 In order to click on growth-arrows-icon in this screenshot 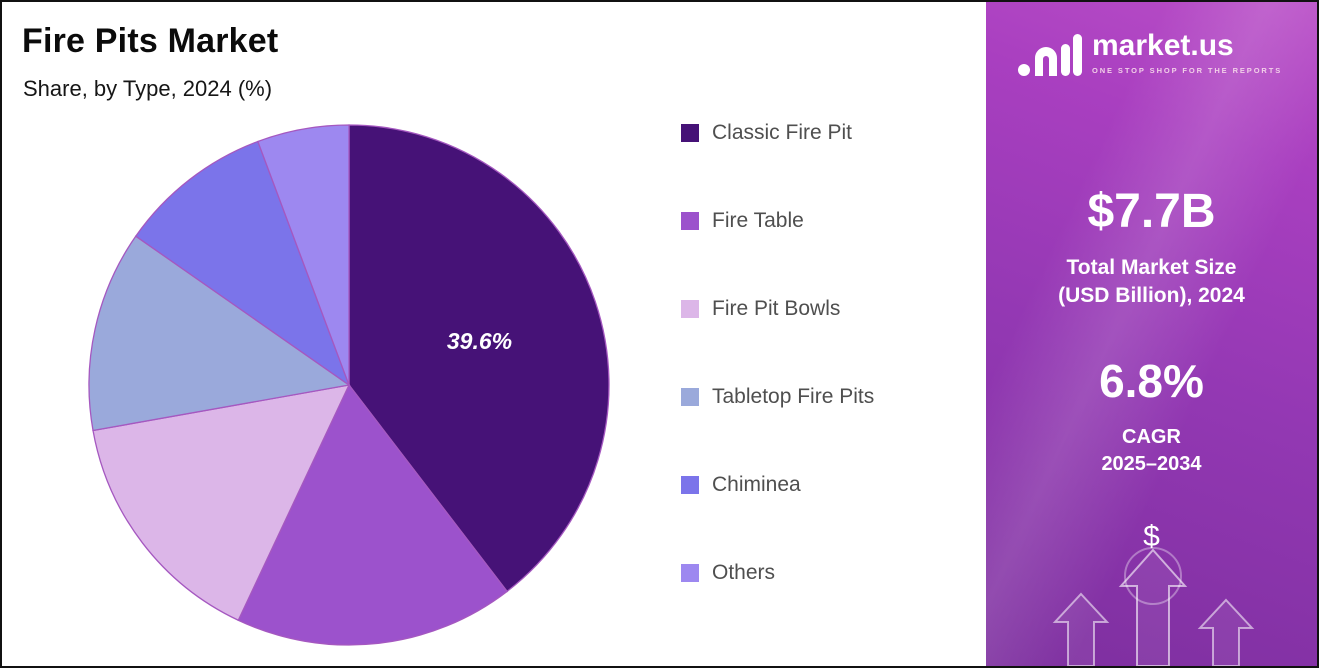, I will do `click(1153, 606)`.